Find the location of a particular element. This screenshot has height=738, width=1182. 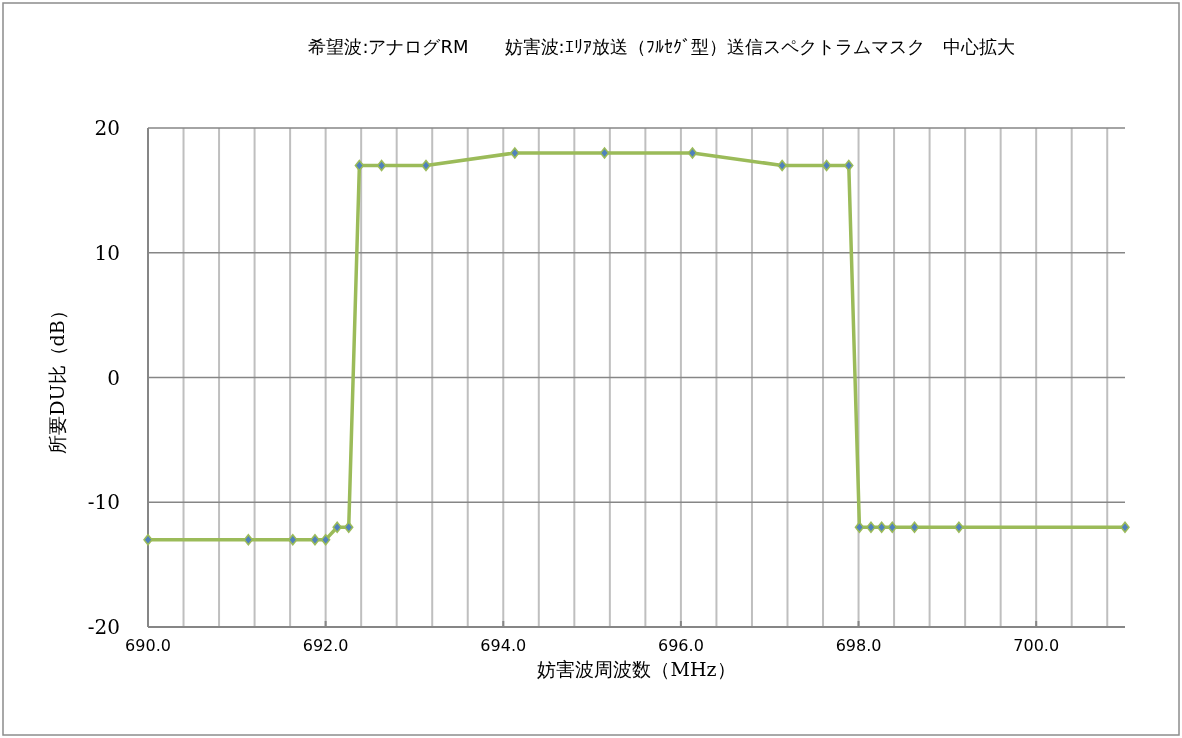

x-tick-label: 694.0 is located at coordinates (503, 645).